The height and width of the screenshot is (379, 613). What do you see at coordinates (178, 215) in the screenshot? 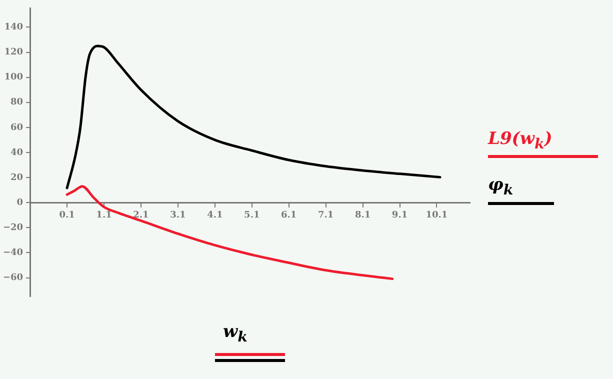
I see `x-tick-label: 3.1` at bounding box center [178, 215].